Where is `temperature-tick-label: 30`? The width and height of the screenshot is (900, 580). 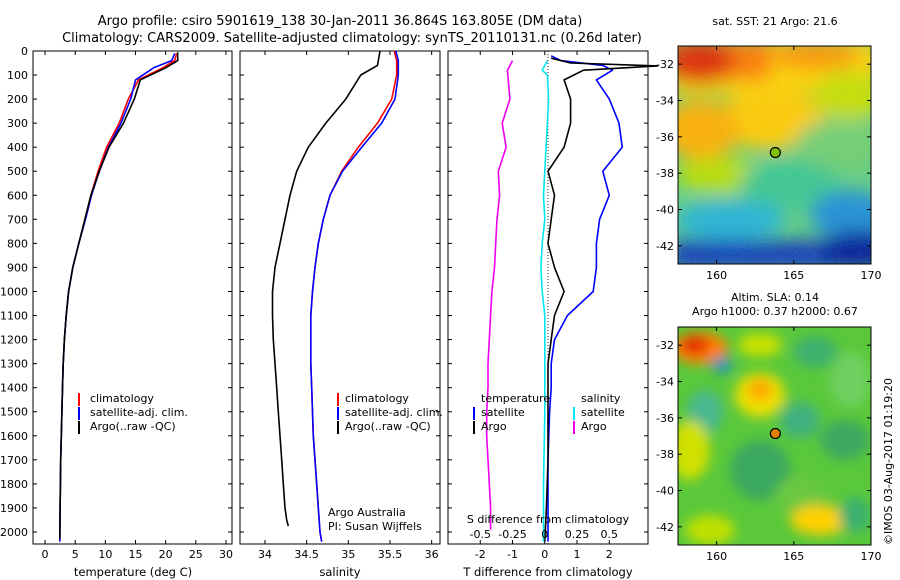
temperature-tick-label: 30 is located at coordinates (226, 554).